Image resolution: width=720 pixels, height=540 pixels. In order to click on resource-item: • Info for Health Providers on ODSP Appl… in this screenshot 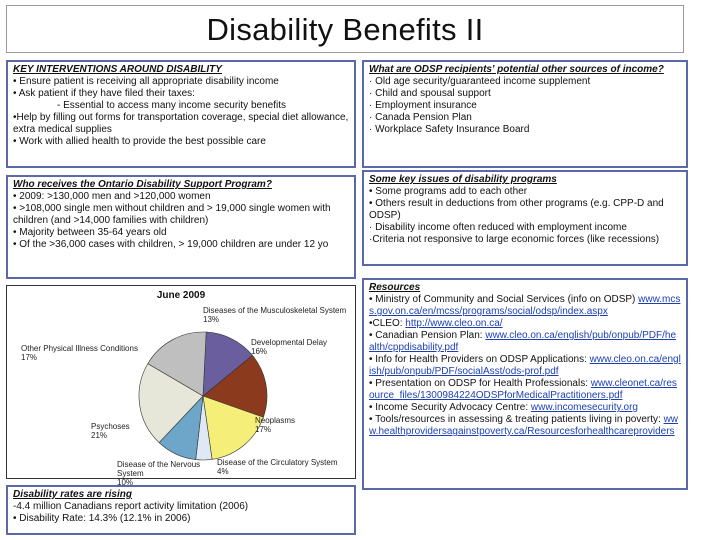, I will do `click(525, 365)`.